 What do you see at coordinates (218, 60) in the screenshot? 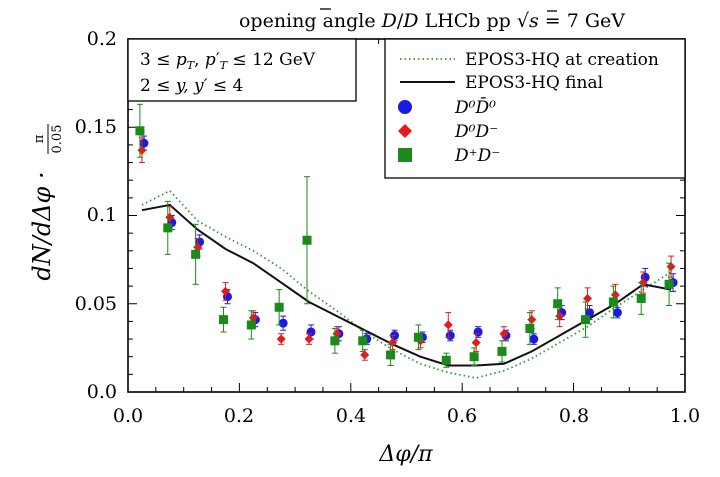
I see `cut-pt-prime: ′` at bounding box center [218, 60].